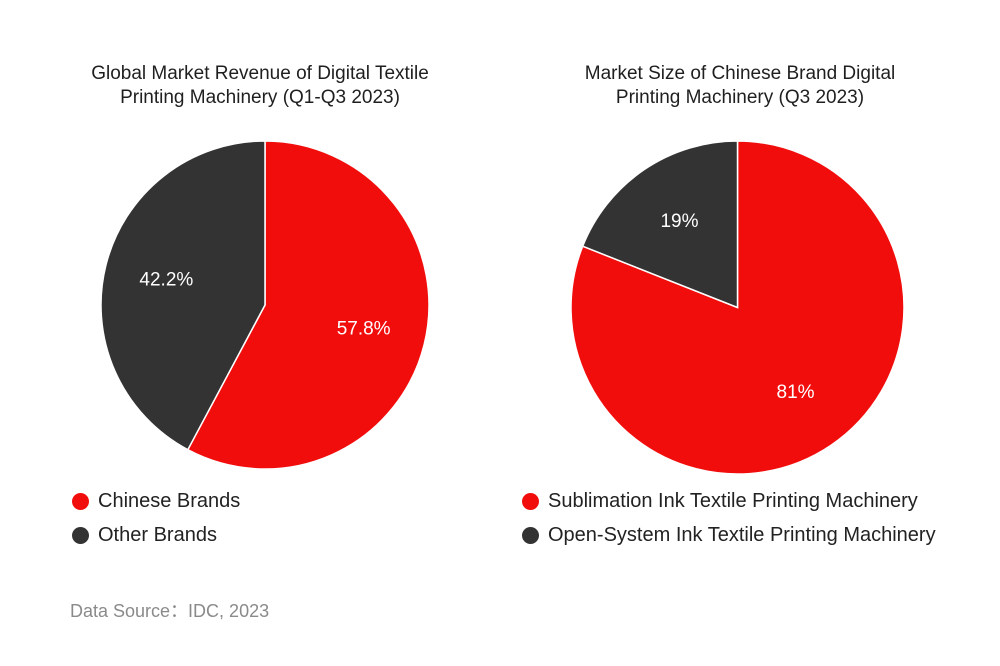 This screenshot has width=1000, height=666. What do you see at coordinates (796, 392) in the screenshot?
I see `slice-percent-label: 81%` at bounding box center [796, 392].